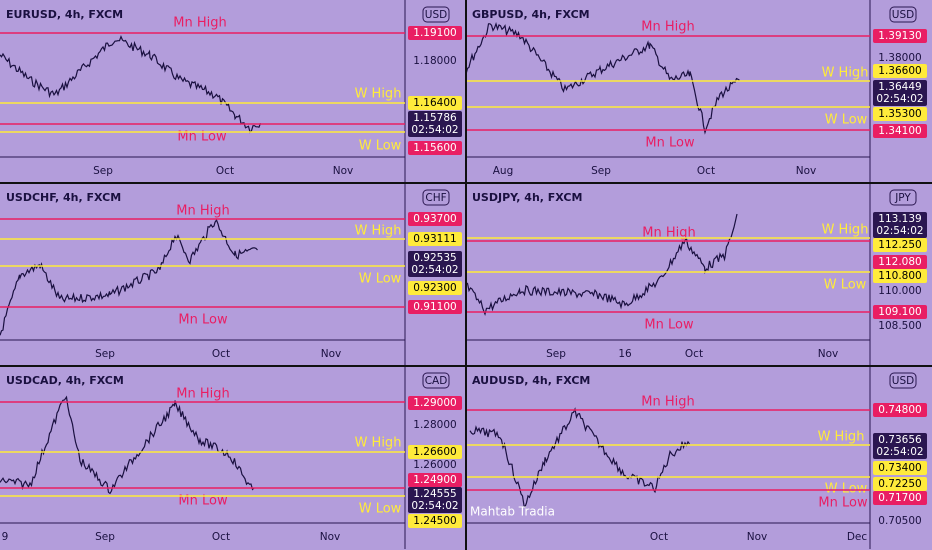  I want to click on price-tag-text: 1.26600, so click(434, 452).